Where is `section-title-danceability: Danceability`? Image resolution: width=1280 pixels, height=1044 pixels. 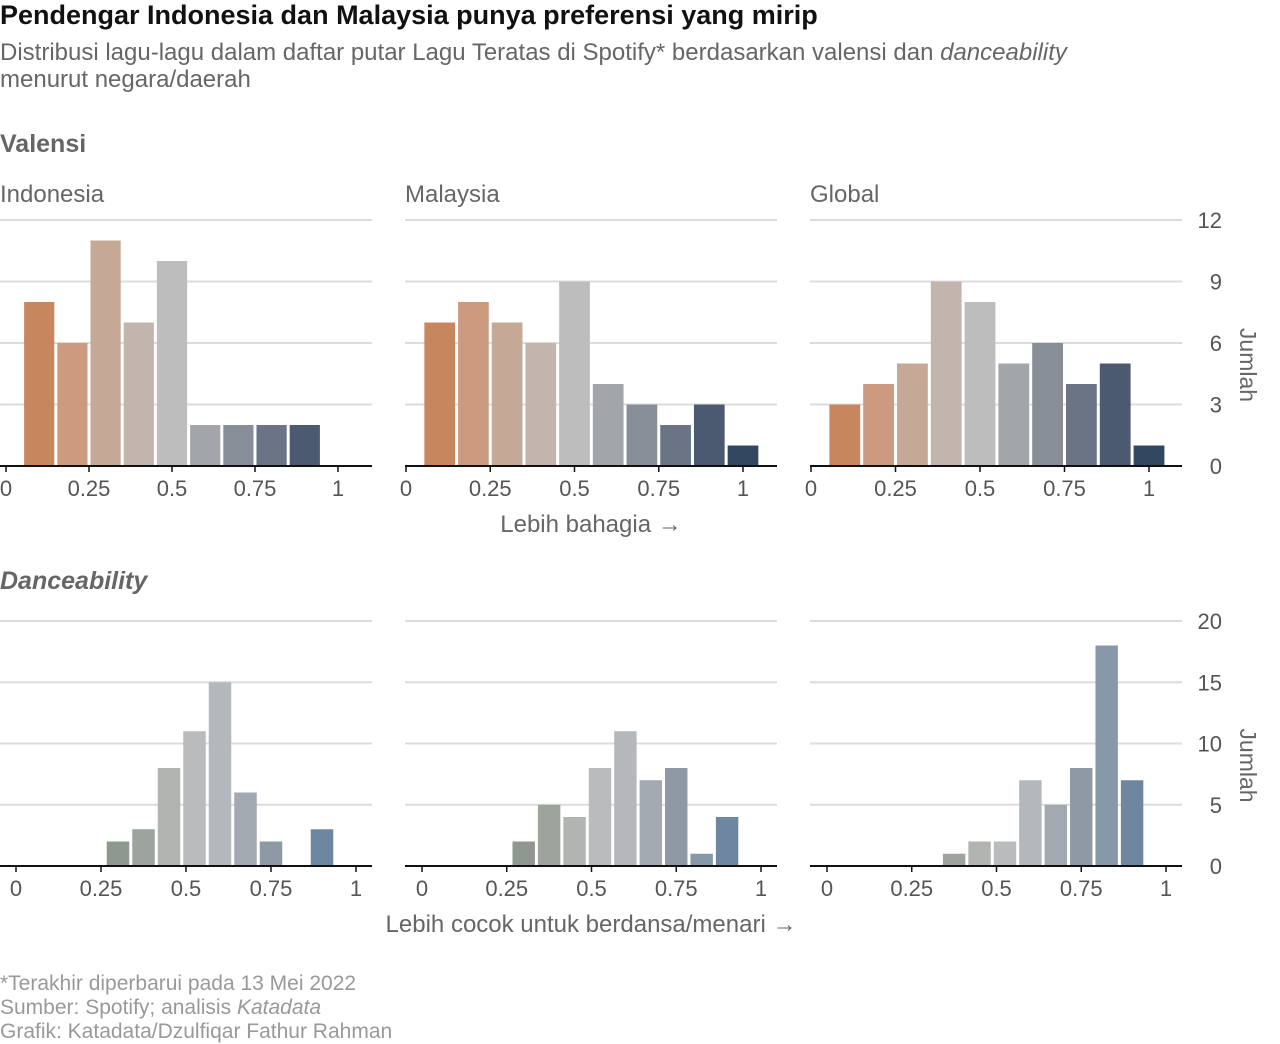 section-title-danceability: Danceability is located at coordinates (74, 581).